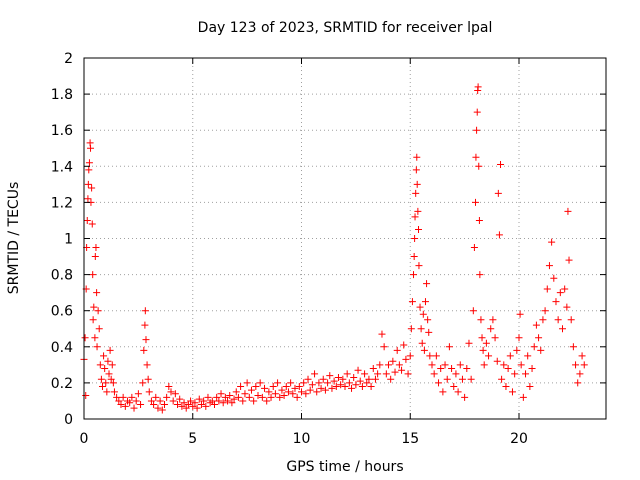  I want to click on y-tick-label: 1.8, so click(62, 95).